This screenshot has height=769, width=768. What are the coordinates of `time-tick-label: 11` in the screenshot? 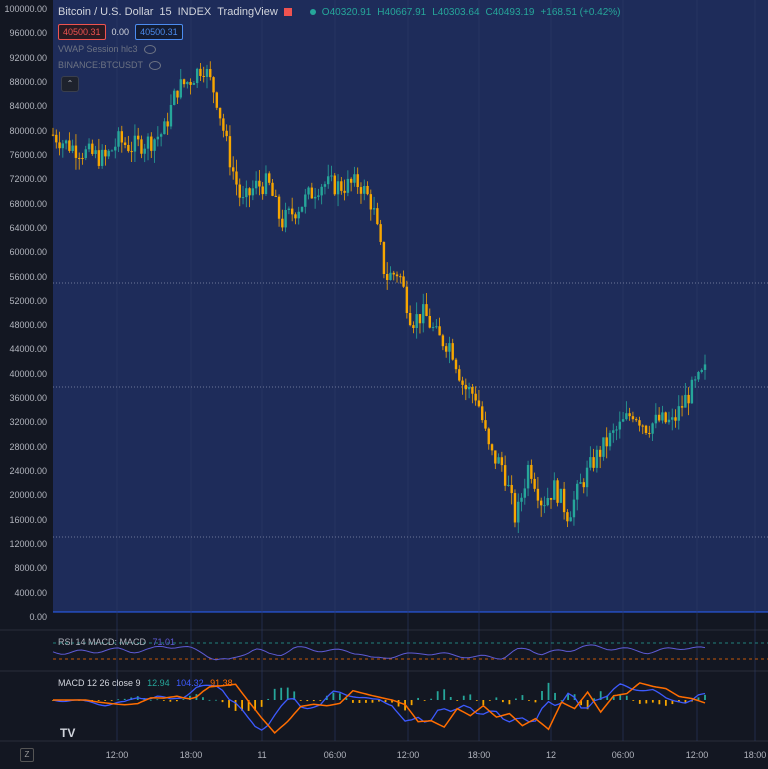 It's located at (262, 755).